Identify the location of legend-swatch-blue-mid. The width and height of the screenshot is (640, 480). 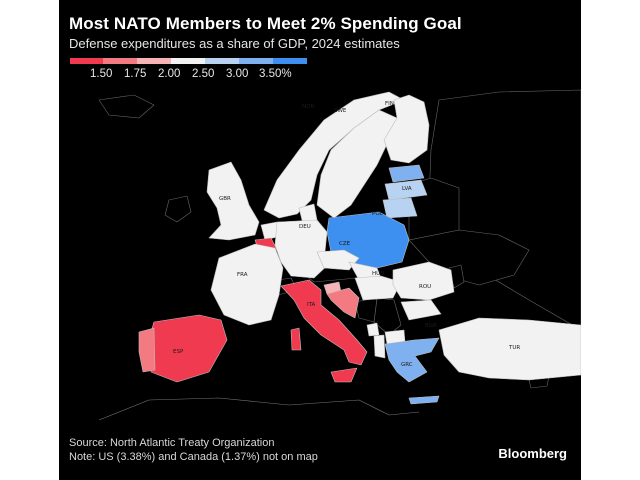
(256, 61).